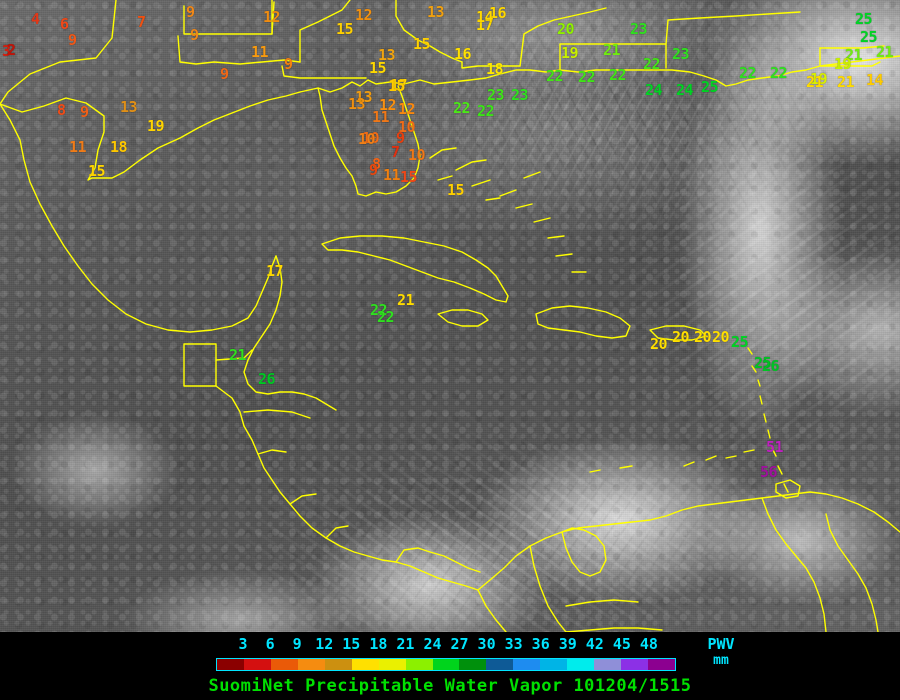 Image resolution: width=900 pixels, height=700 pixels. What do you see at coordinates (788, 489) in the screenshot?
I see `trinidad-island-path` at bounding box center [788, 489].